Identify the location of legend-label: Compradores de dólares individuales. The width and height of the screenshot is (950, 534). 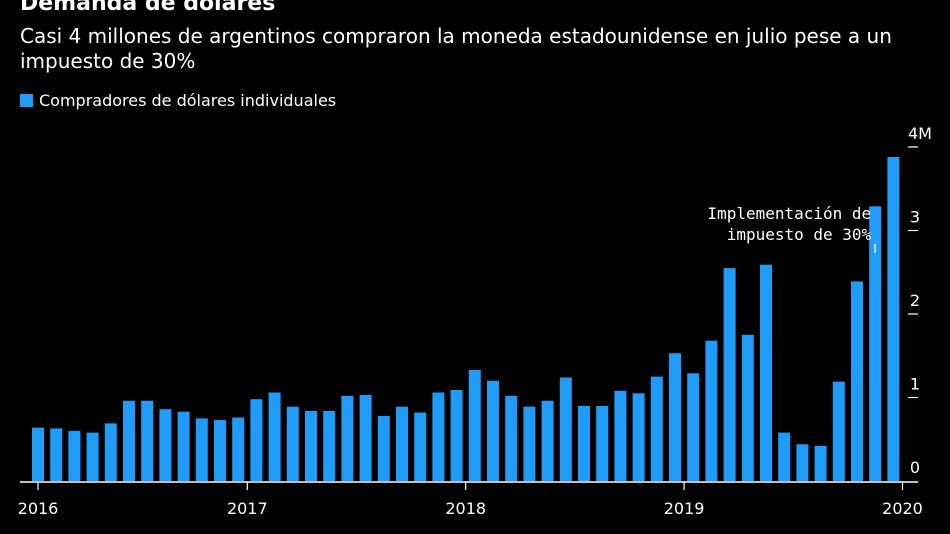
(188, 100).